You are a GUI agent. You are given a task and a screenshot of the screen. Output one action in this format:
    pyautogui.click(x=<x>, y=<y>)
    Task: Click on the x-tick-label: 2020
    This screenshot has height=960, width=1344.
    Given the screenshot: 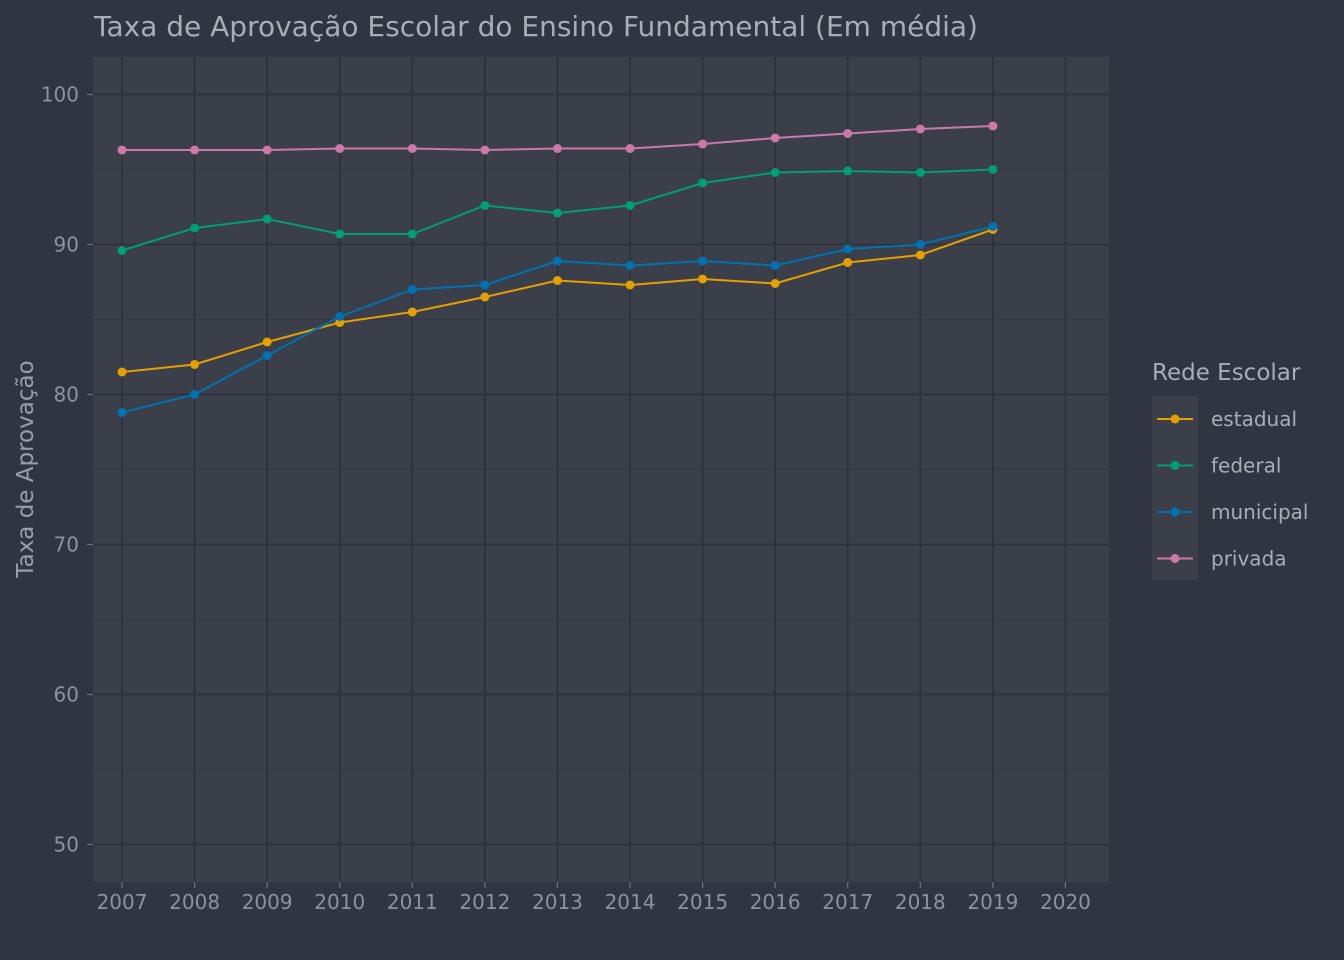 What is the action you would take?
    pyautogui.click(x=1065, y=902)
    